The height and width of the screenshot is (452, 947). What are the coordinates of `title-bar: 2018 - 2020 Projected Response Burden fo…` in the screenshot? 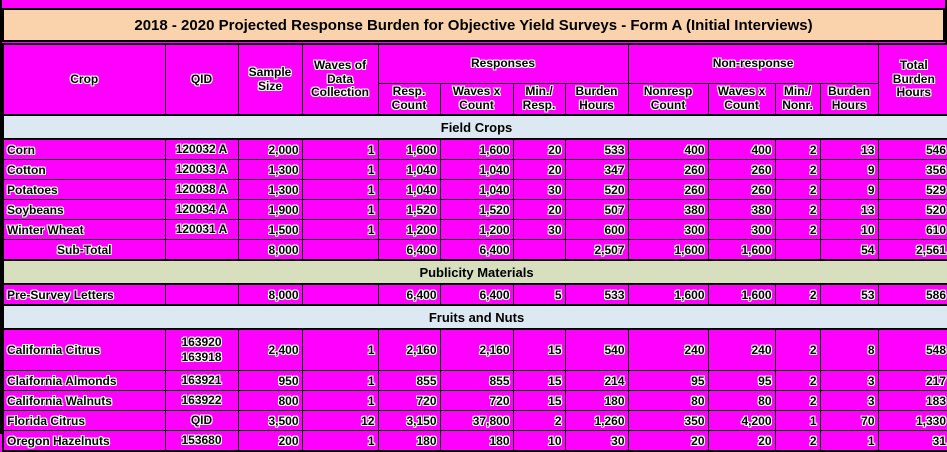 It's located at (473, 25).